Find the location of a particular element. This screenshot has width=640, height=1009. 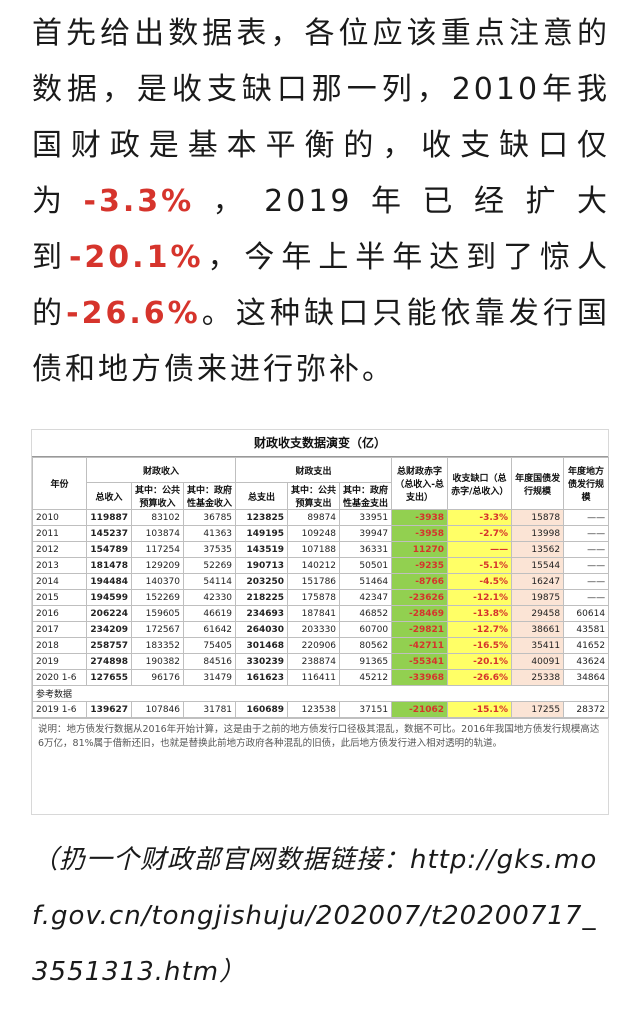

cell-c9: 13998 is located at coordinates (538, 533).